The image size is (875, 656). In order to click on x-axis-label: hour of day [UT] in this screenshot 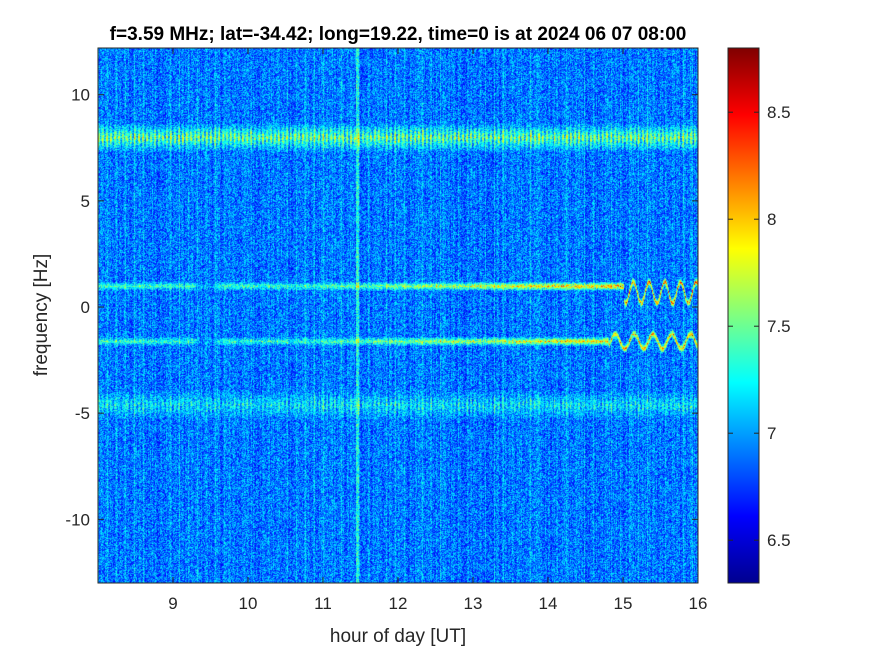, I will do `click(398, 636)`.